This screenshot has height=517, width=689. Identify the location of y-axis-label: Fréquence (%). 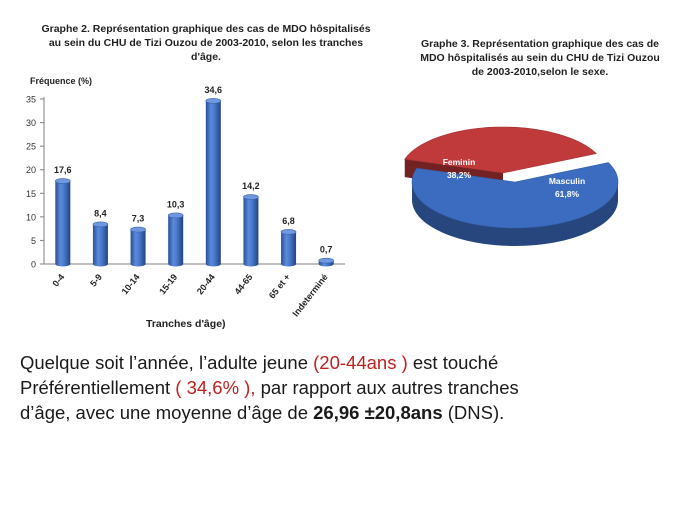
(61, 81).